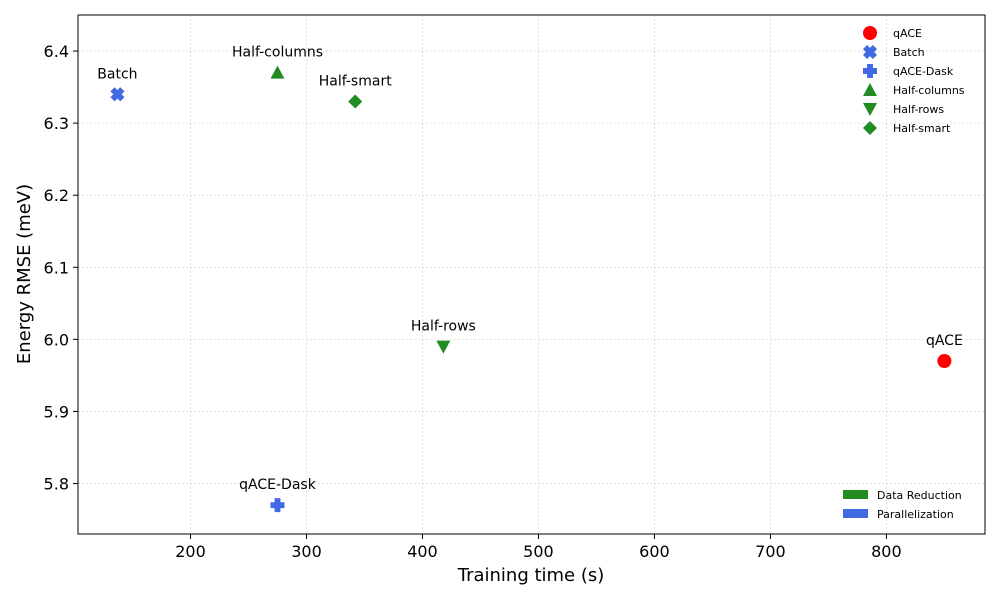 This screenshot has height=600, width=1000. I want to click on point-half-rows, so click(443, 347).